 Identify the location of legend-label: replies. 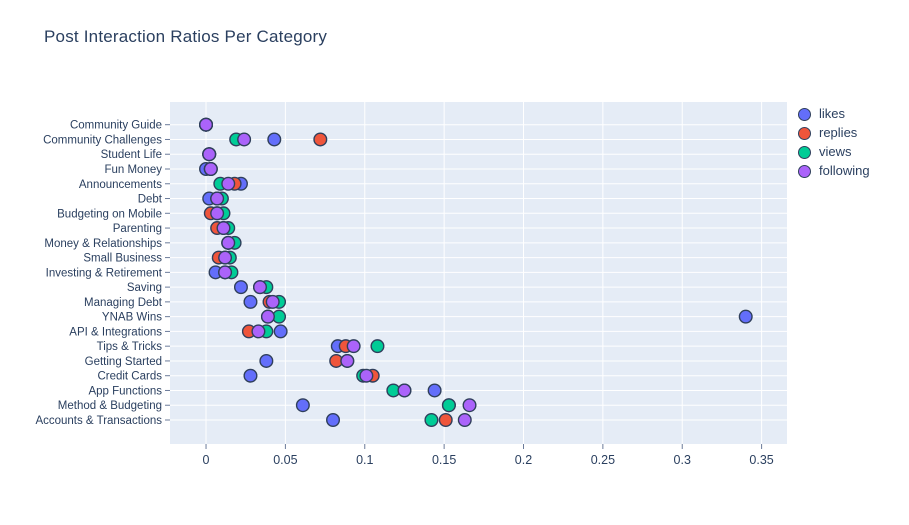
(838, 132).